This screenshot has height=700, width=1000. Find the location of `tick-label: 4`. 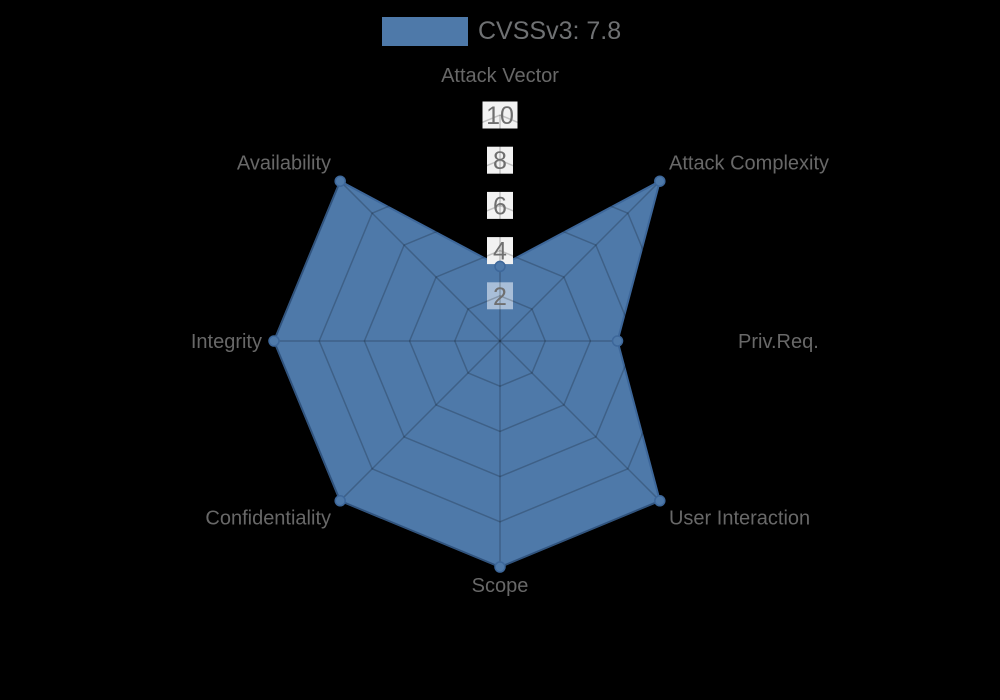

tick-label: 4 is located at coordinates (500, 252).